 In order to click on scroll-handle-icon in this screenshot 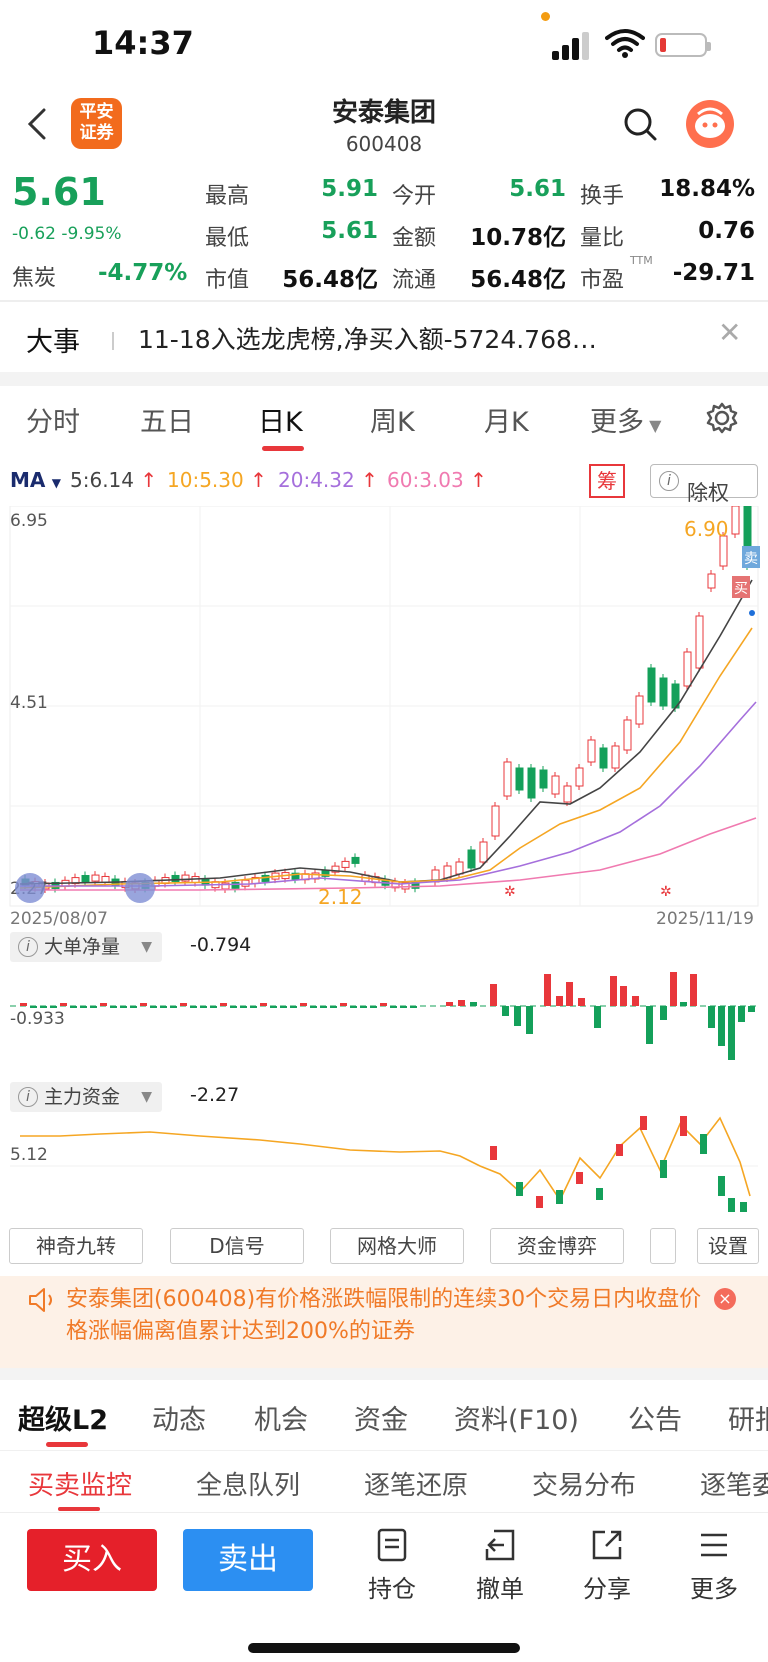, I will do `click(140, 888)`.